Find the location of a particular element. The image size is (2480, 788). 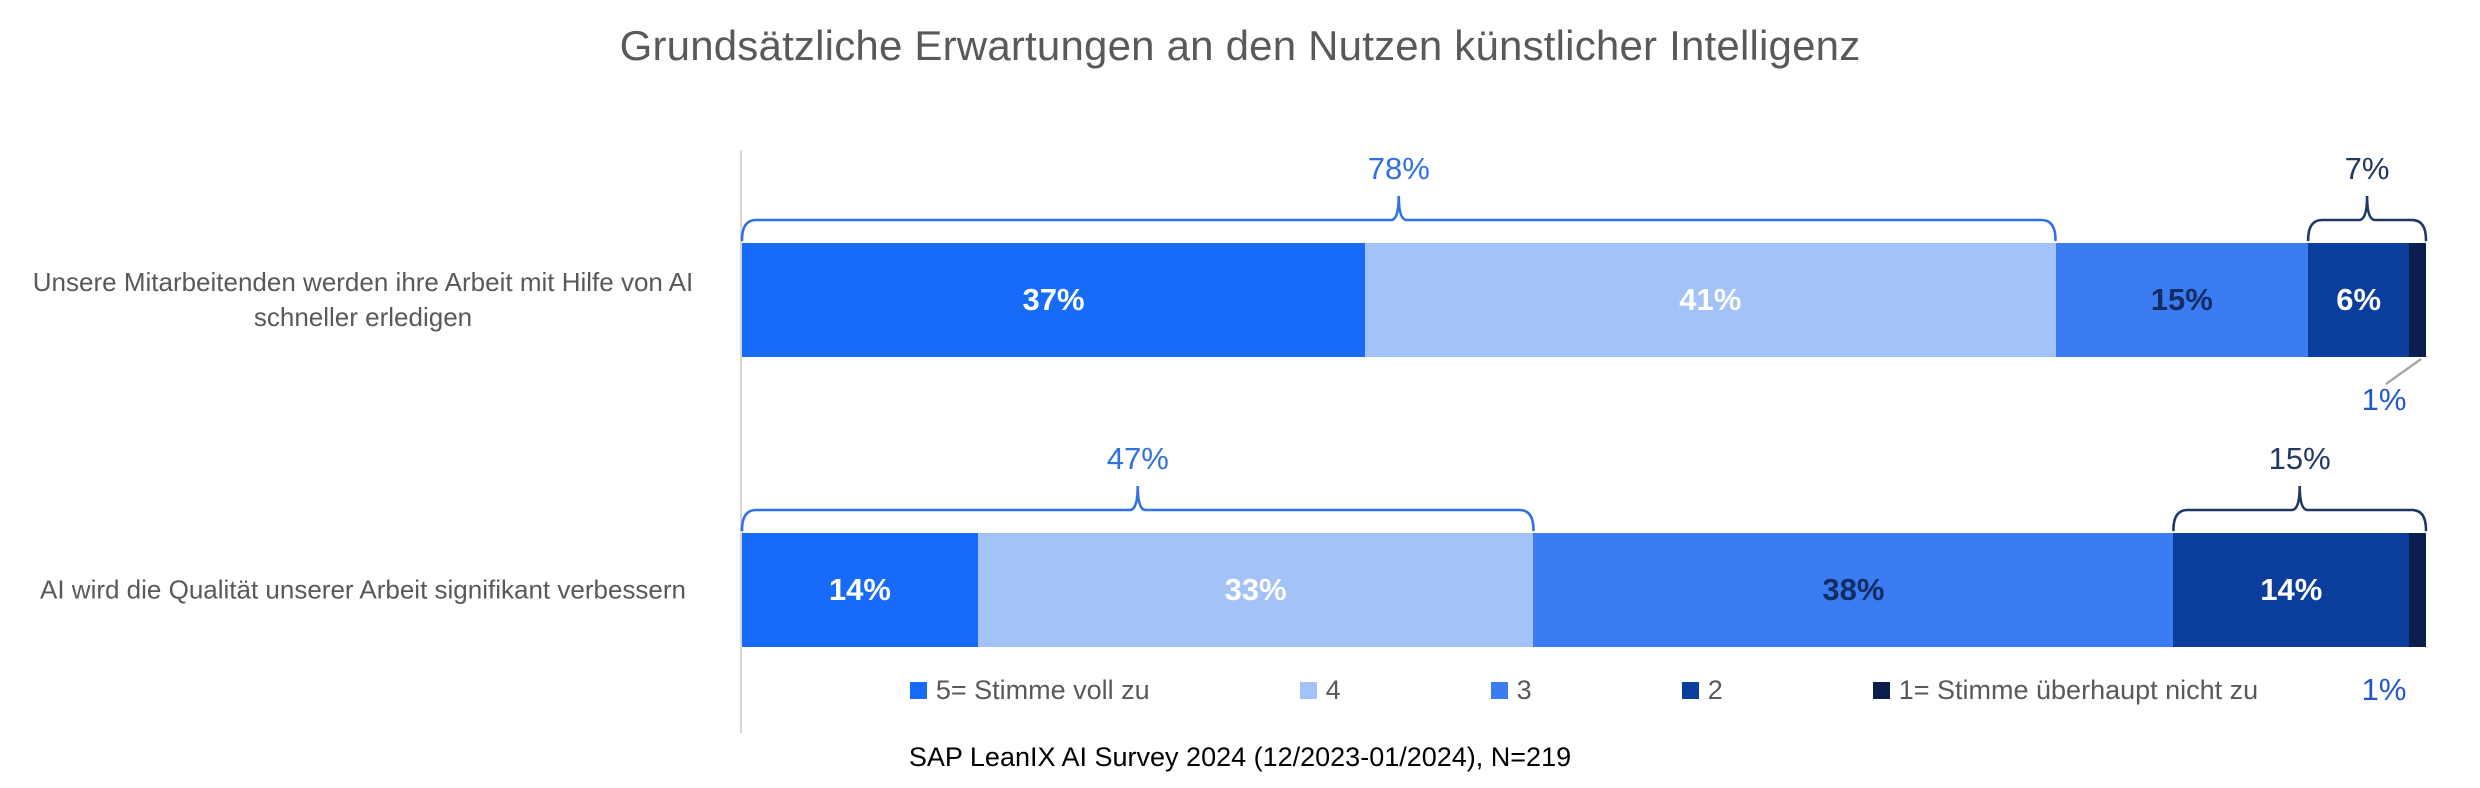

legend-item: 3 is located at coordinates (1511, 690).